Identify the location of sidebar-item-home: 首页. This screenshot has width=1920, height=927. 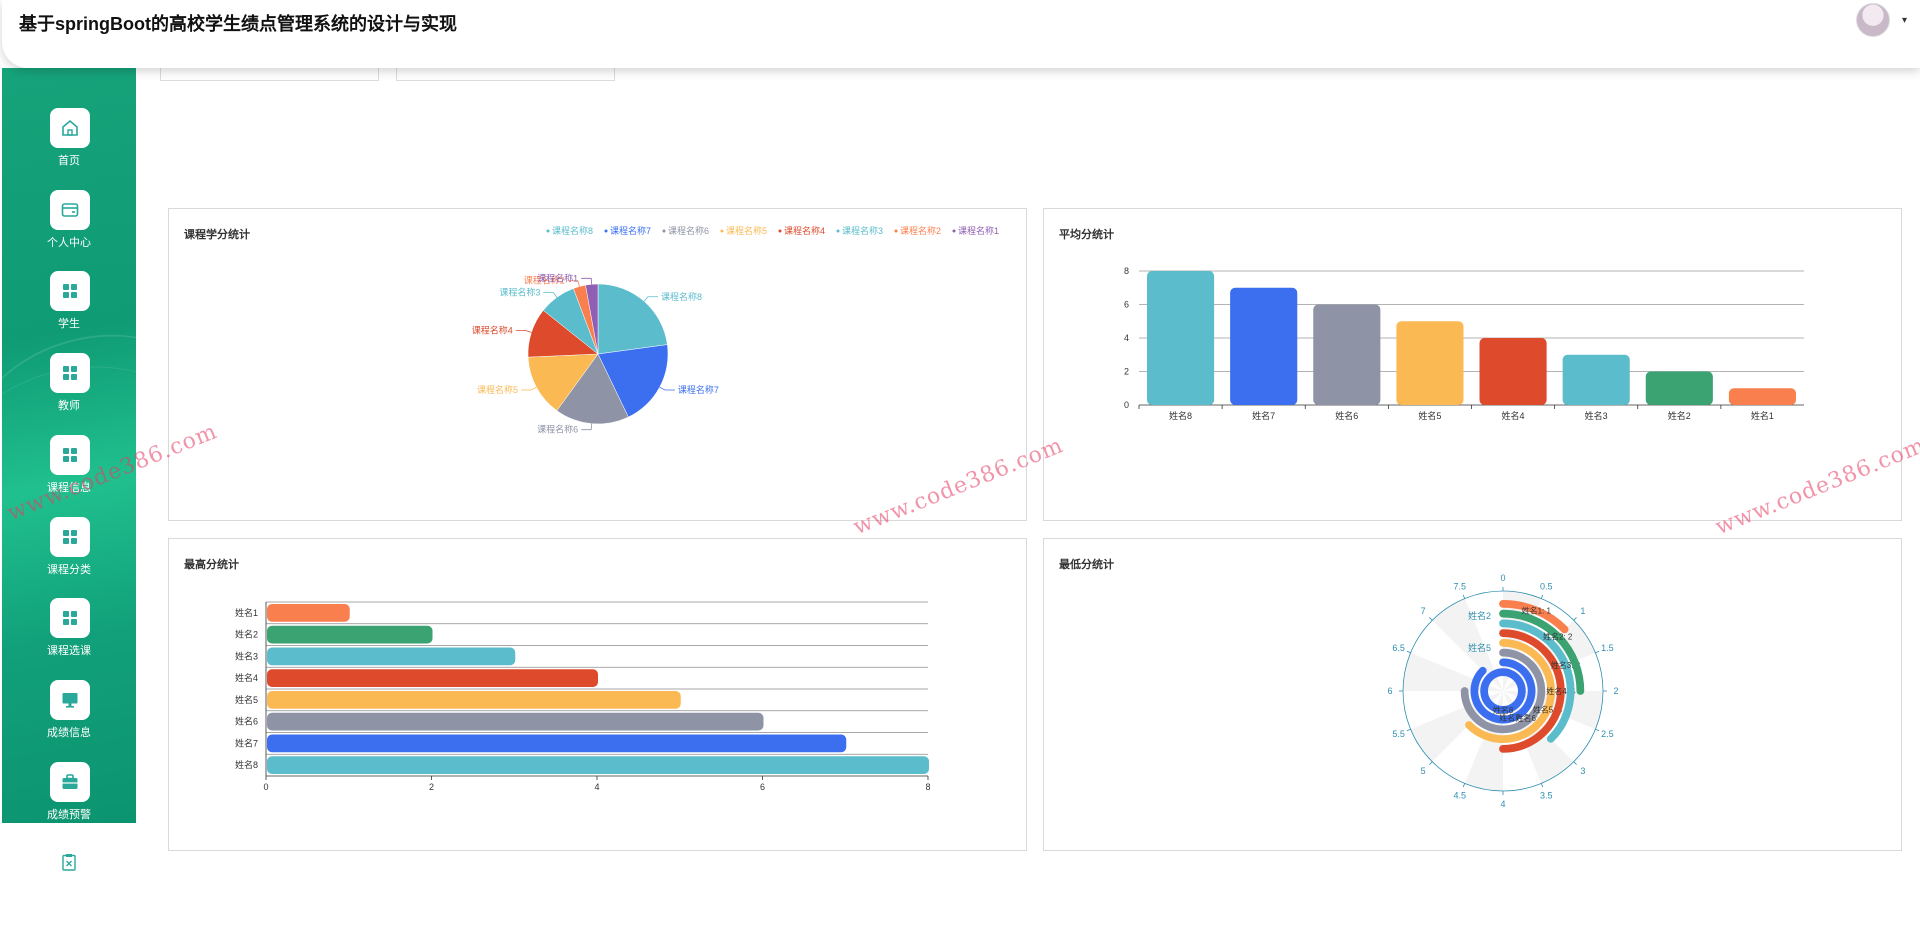
(69, 148).